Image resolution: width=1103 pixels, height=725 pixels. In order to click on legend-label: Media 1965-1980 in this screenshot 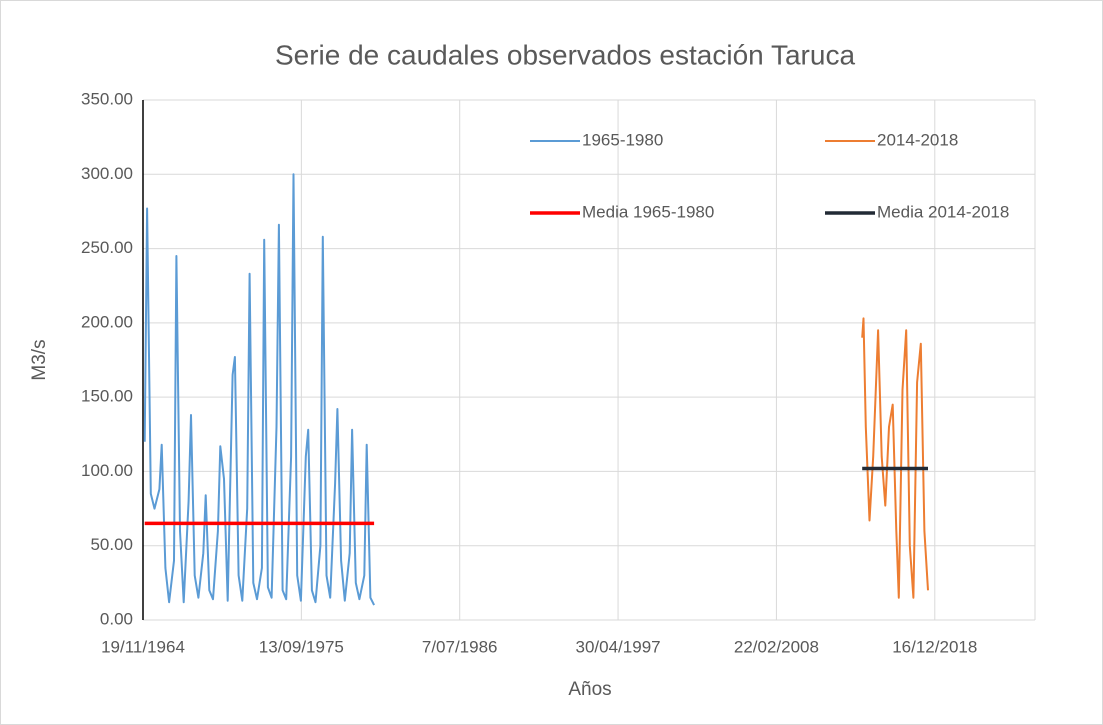, I will do `click(648, 211)`.